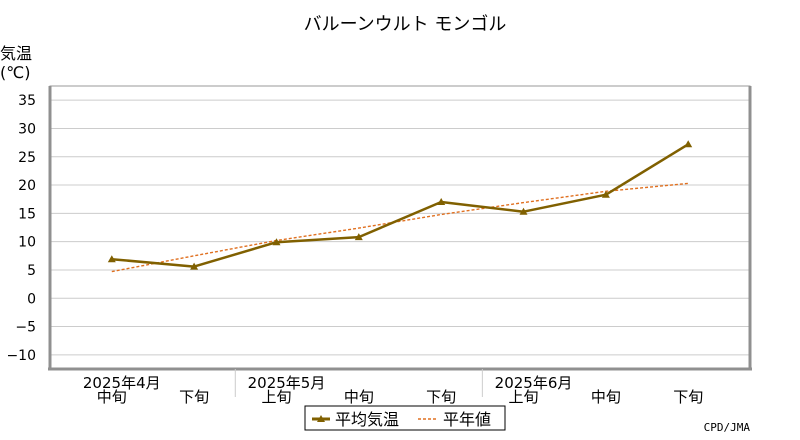 This screenshot has height=440, width=800. Describe the element at coordinates (21, 228) in the screenshot. I see `y-tick-labels: −10 −5 0 5 10 15 20 25 30 35` at that location.